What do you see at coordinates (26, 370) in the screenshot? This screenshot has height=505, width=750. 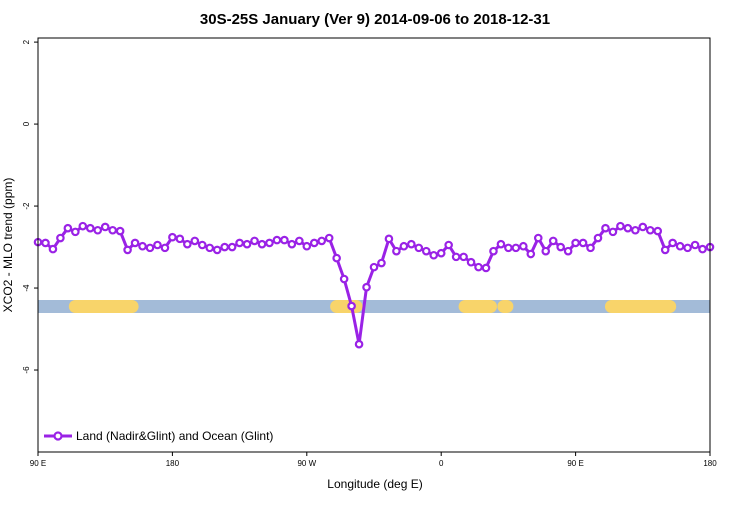 I see `y-tick-label: -6` at bounding box center [26, 370].